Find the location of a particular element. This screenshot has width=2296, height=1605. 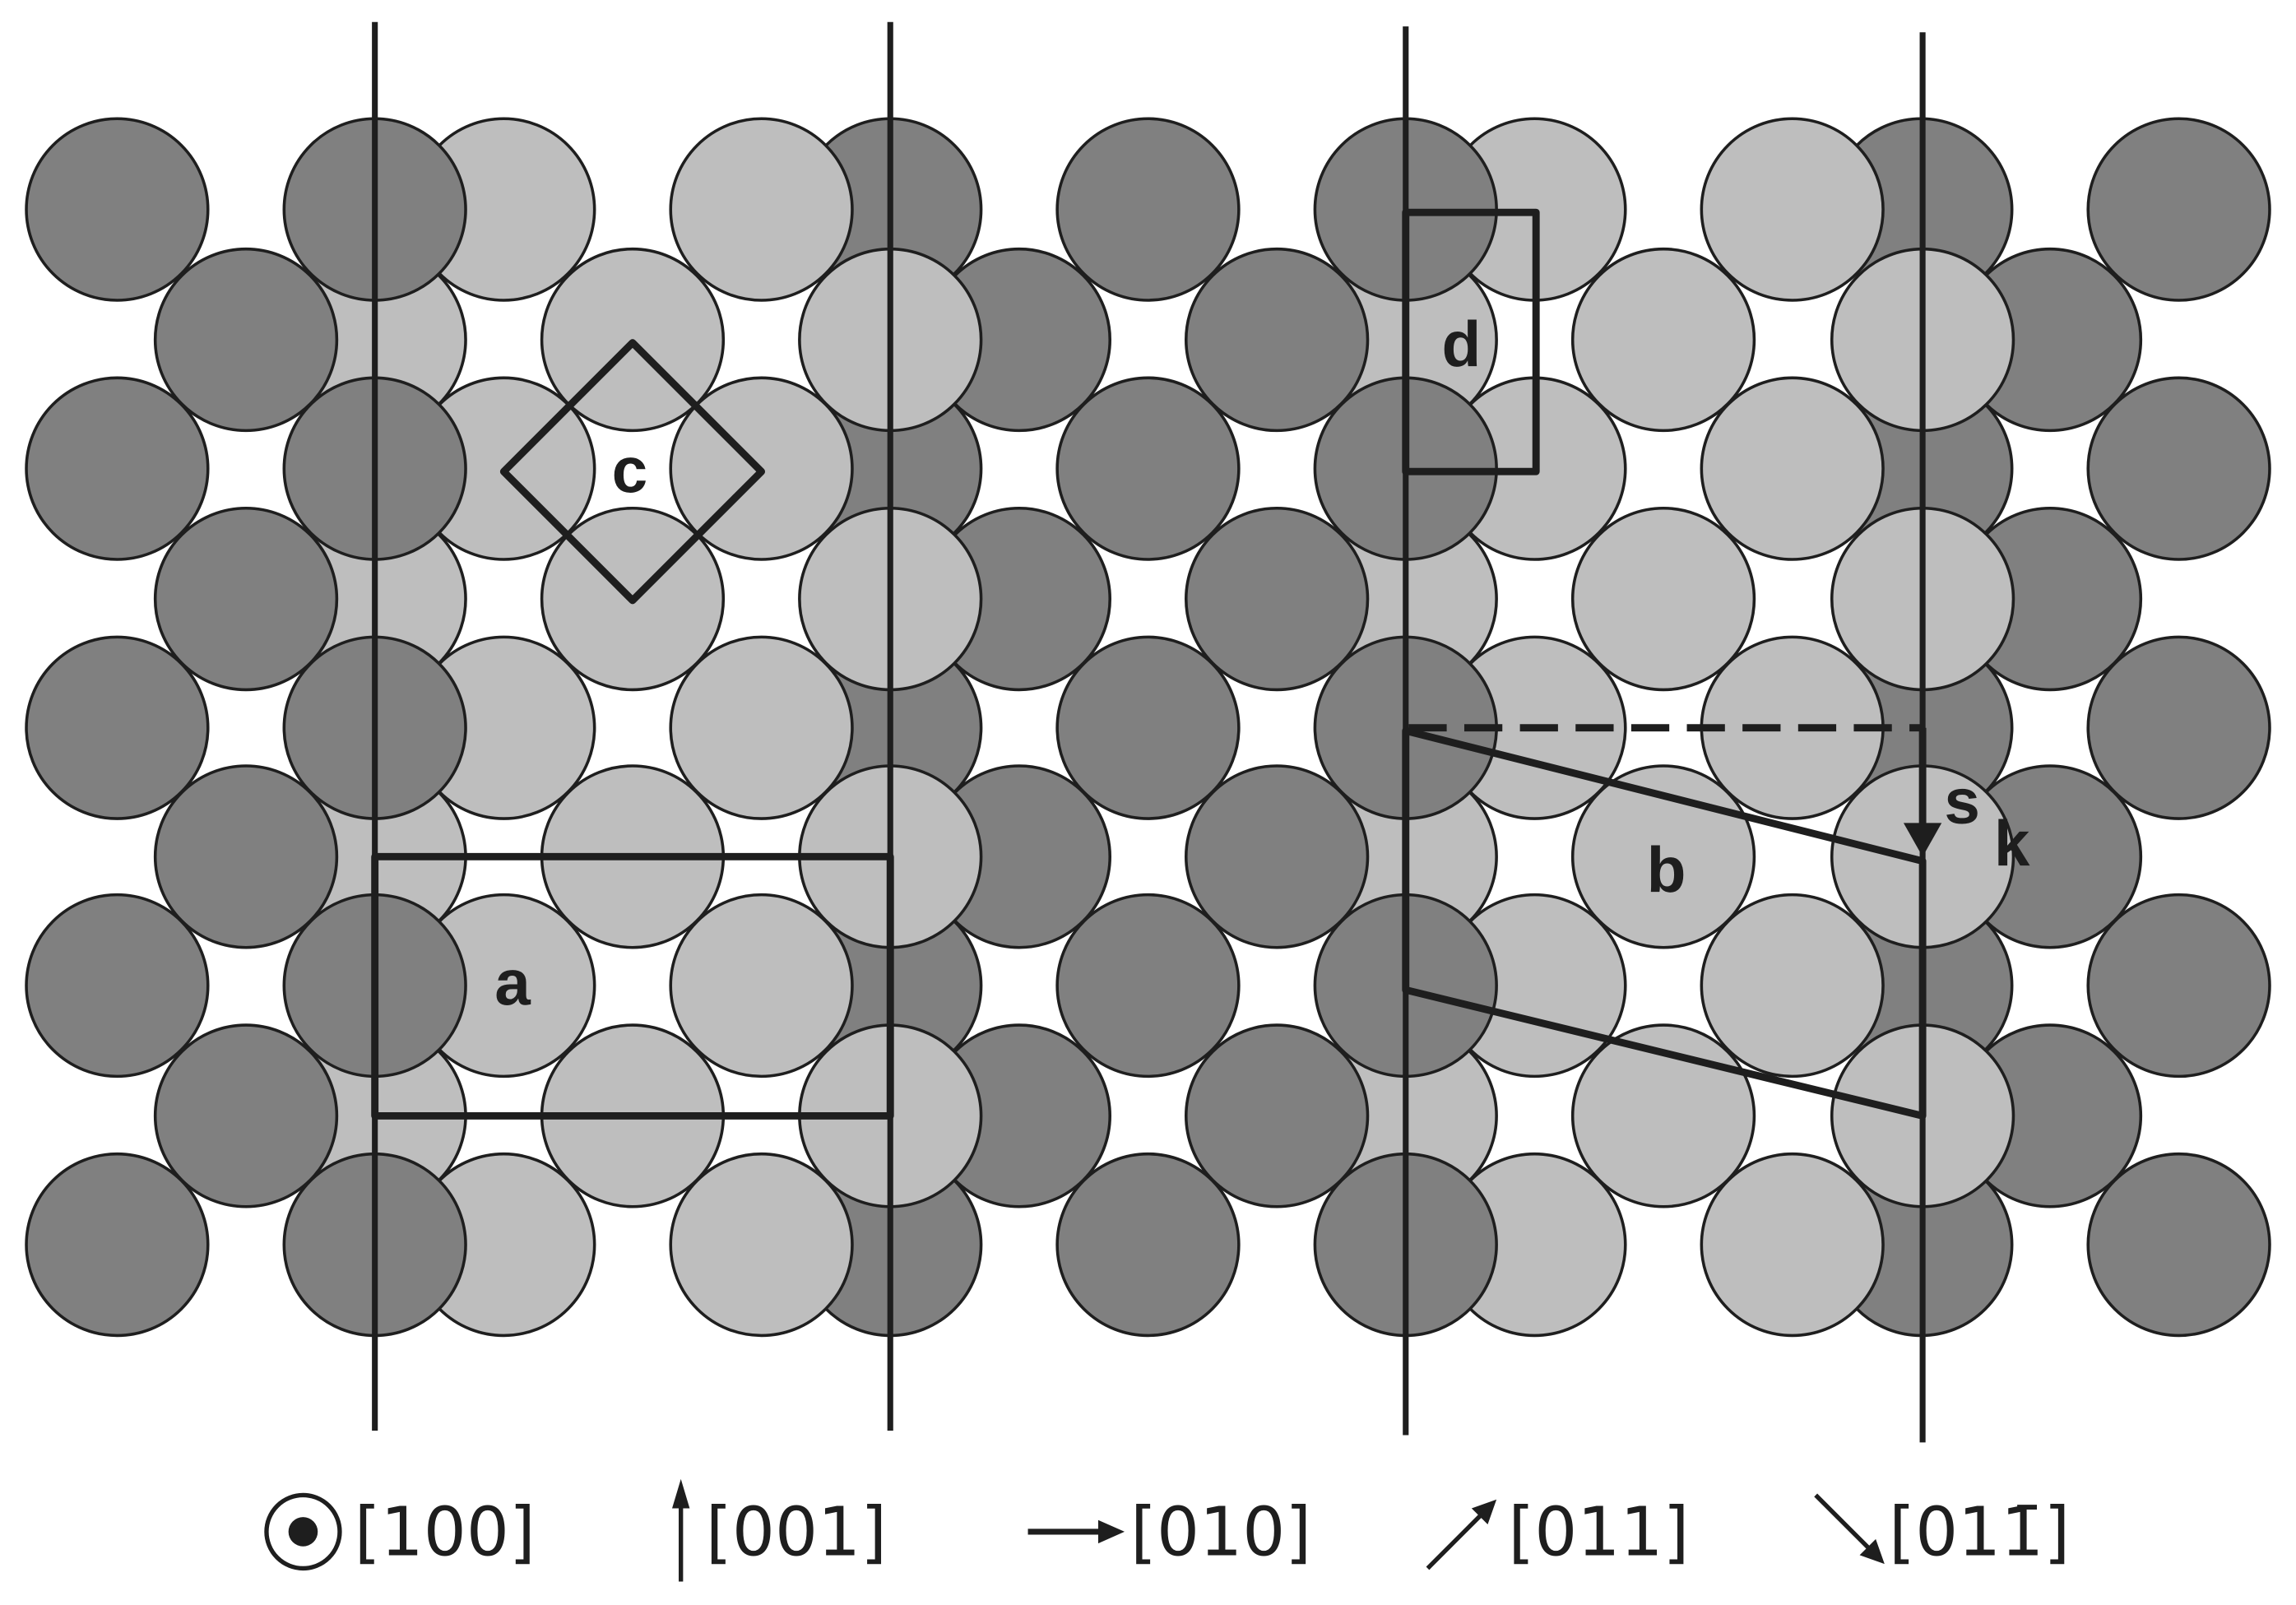

legend-label: [010] is located at coordinates (1220, 1532).